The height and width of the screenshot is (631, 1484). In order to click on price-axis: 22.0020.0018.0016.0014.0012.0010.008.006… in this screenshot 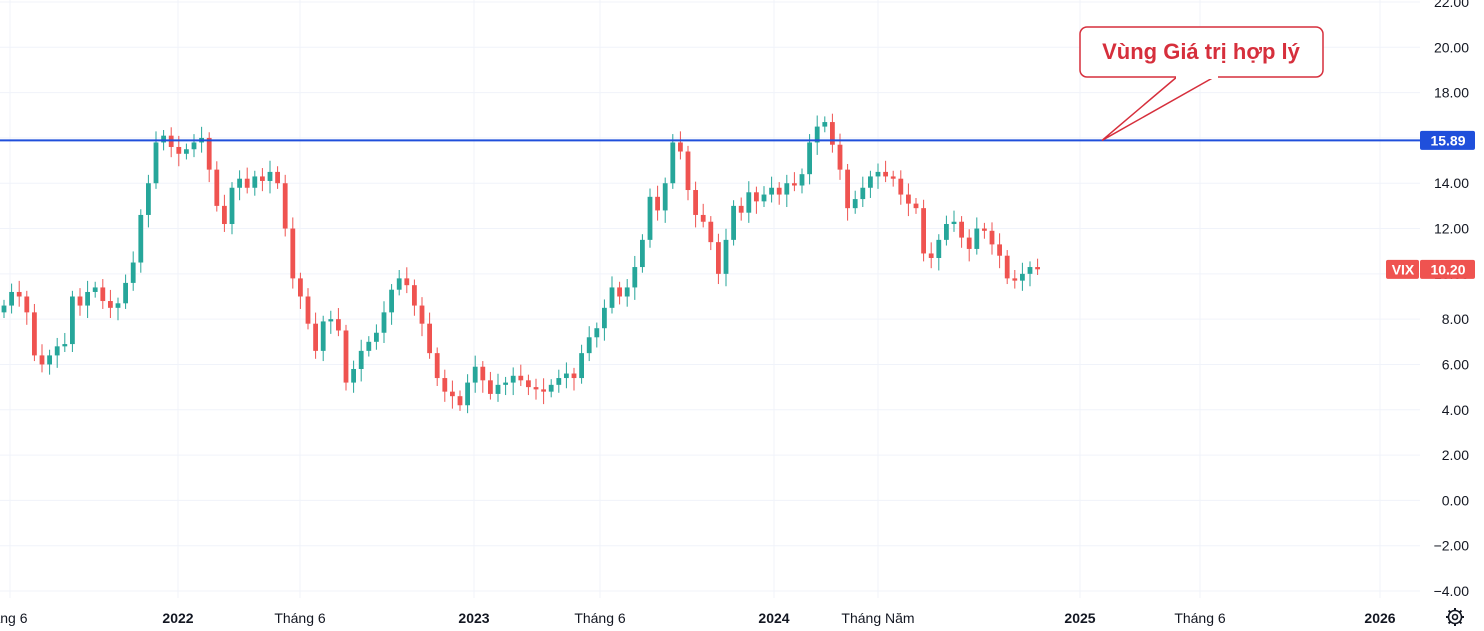, I will do `click(1452, 299)`.